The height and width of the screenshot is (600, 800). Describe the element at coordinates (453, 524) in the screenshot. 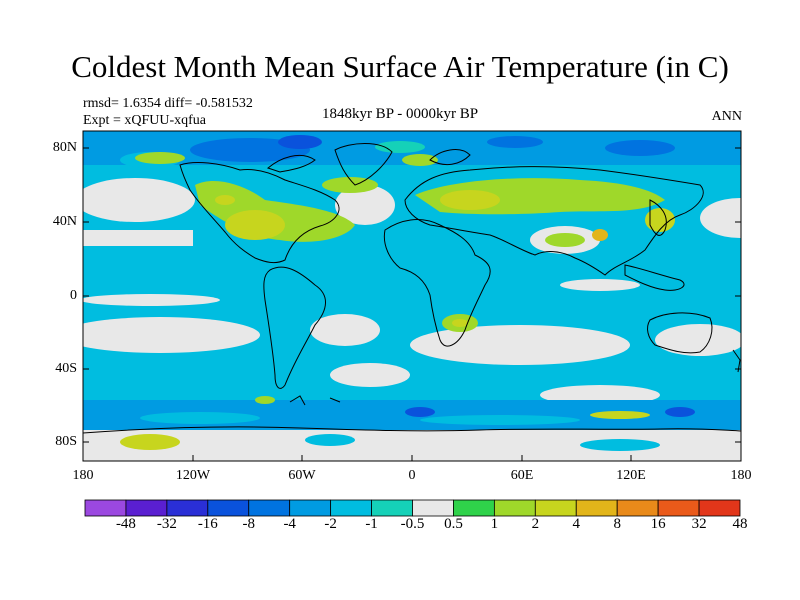

I see `colorbar-label: 0.5` at that location.